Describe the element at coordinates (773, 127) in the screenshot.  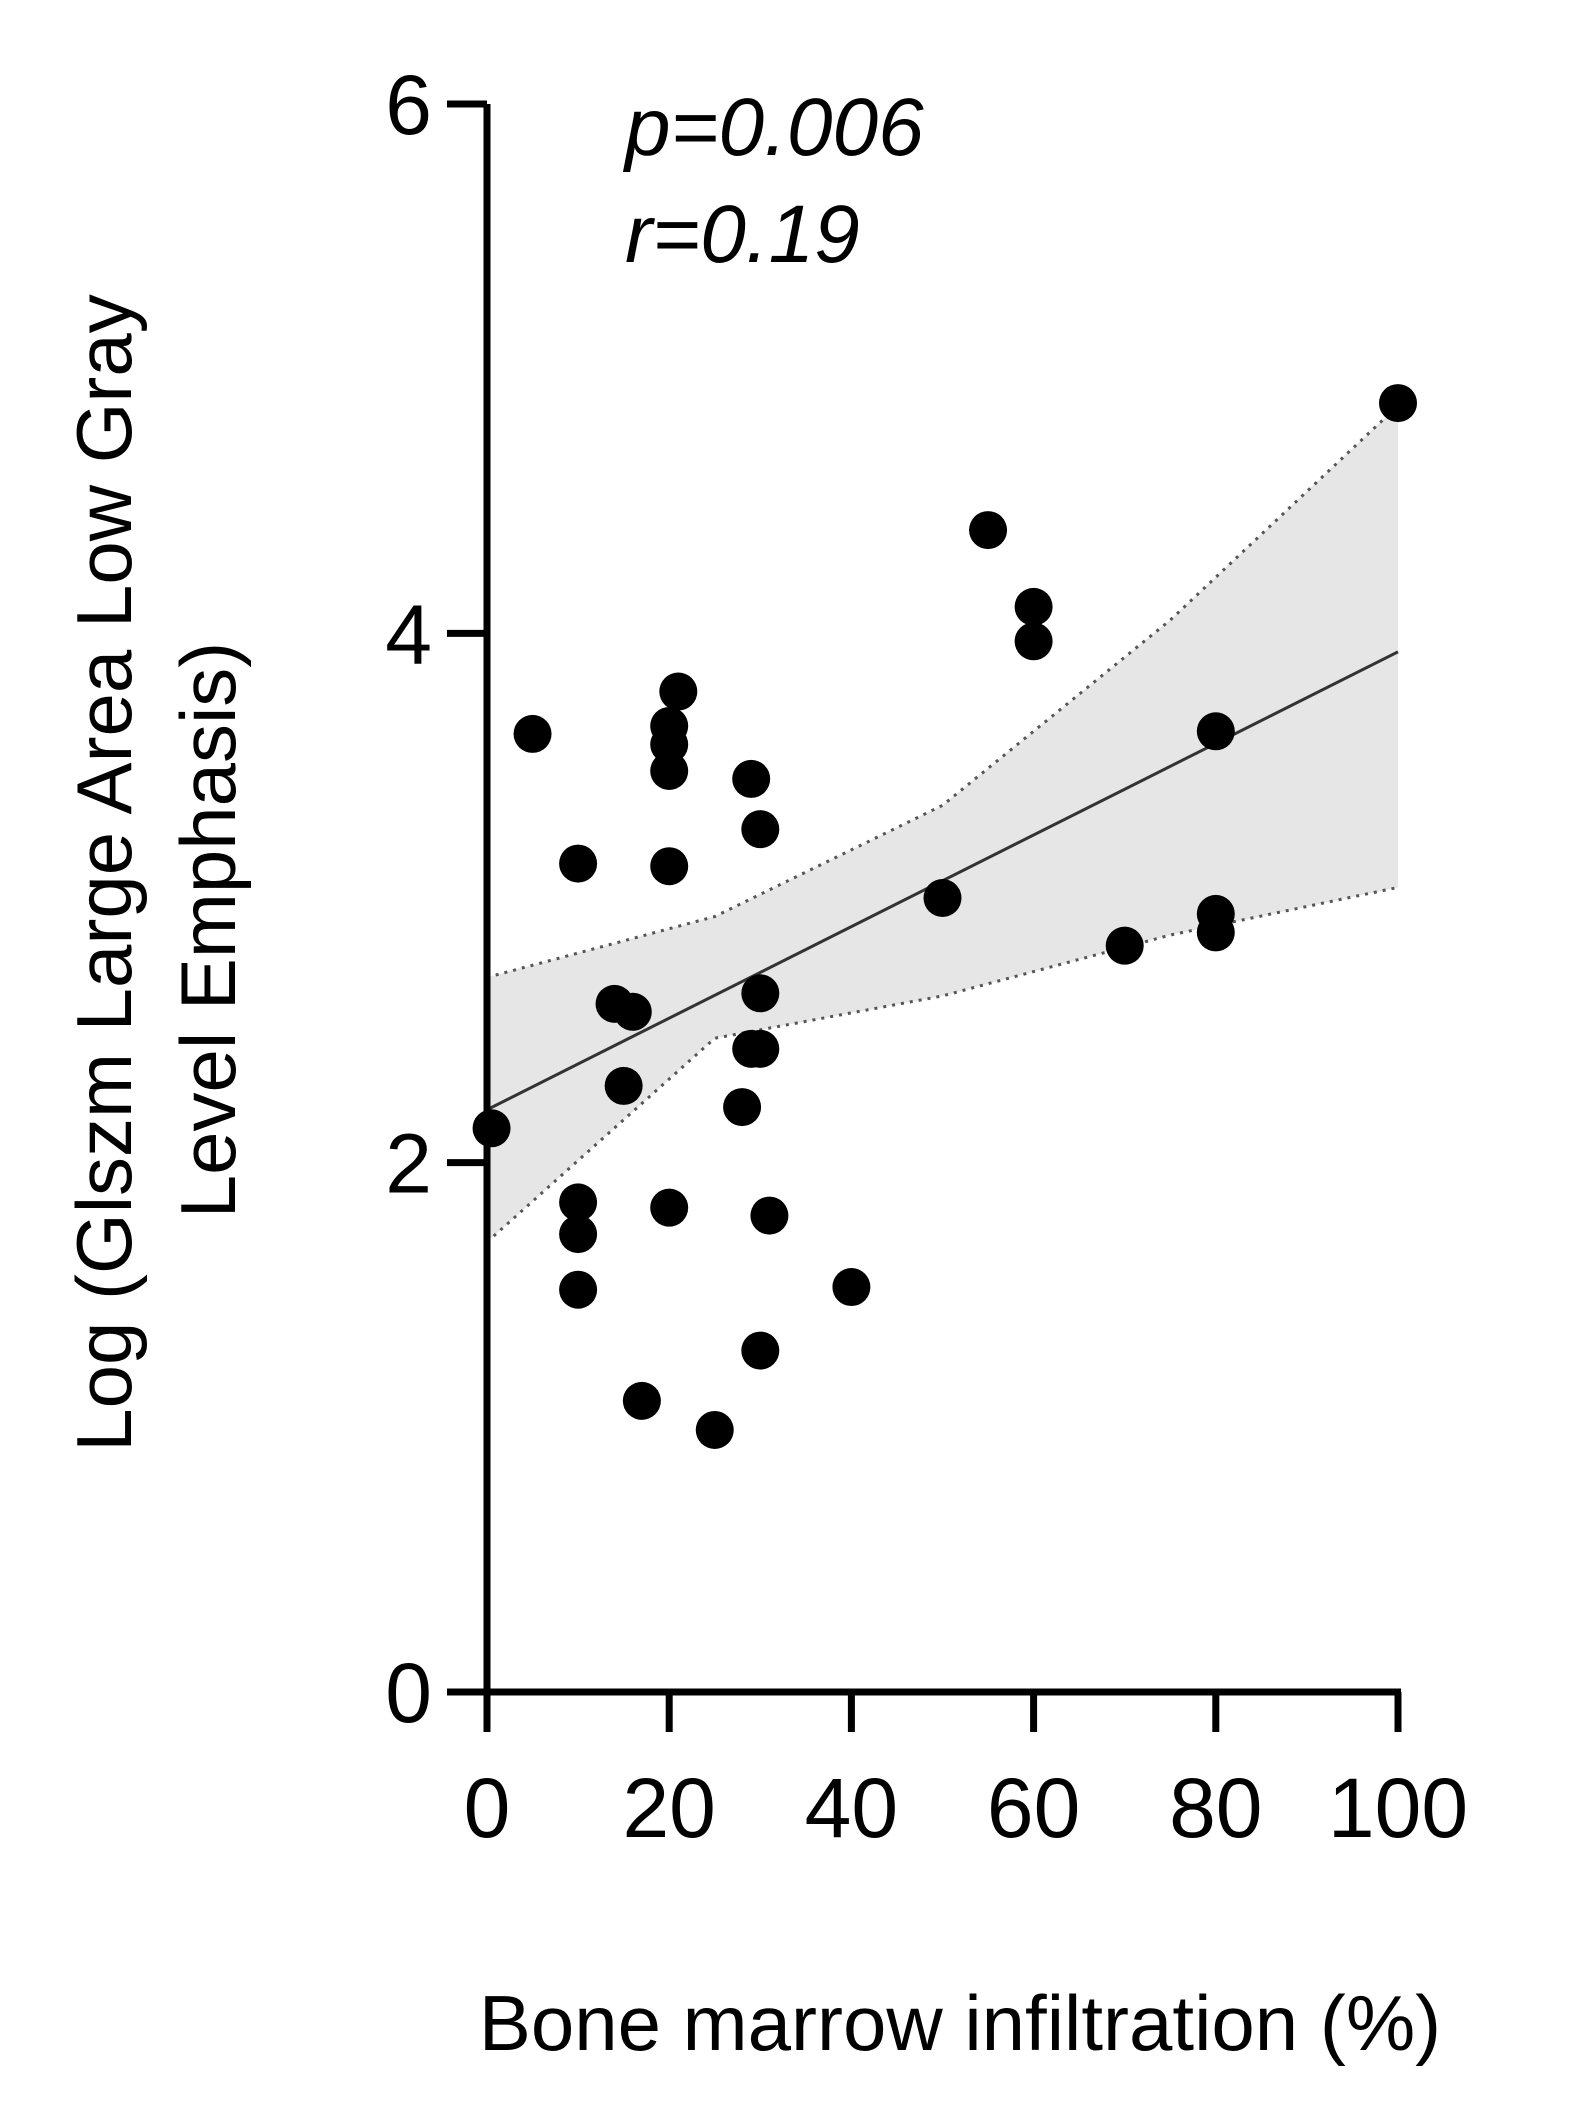
I see `p-value-annotation: p=0.006` at that location.